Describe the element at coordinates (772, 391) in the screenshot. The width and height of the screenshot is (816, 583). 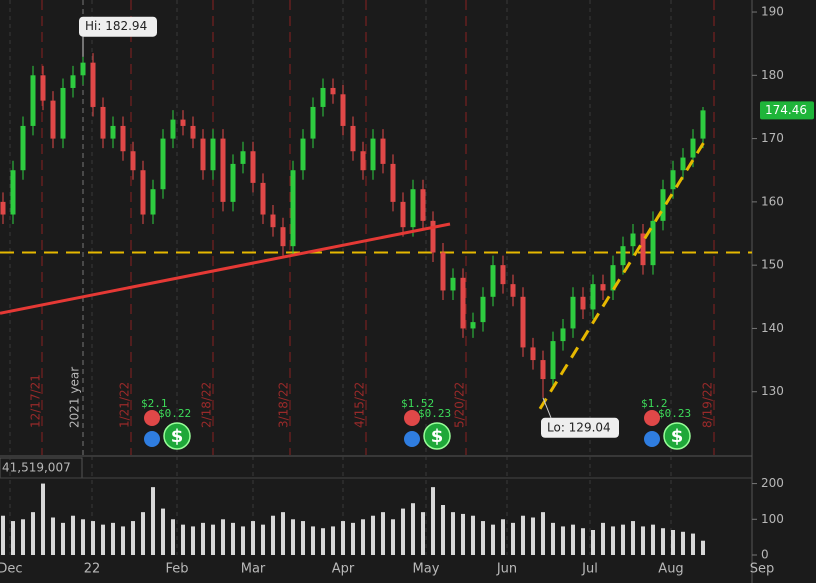
I see `y-tick-label: 130` at that location.